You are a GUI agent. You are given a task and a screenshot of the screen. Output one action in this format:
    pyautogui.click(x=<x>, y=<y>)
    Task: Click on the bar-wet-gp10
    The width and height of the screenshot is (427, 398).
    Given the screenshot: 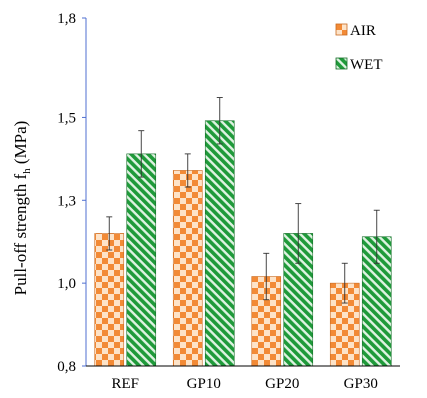 What is the action you would take?
    pyautogui.click(x=219, y=243)
    